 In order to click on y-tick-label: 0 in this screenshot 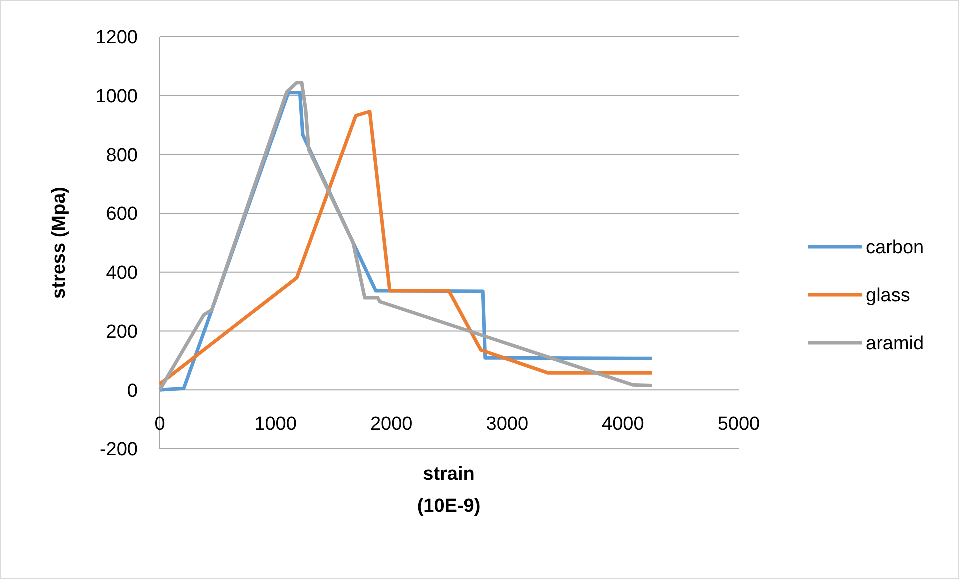, I will do `click(132, 391)`.